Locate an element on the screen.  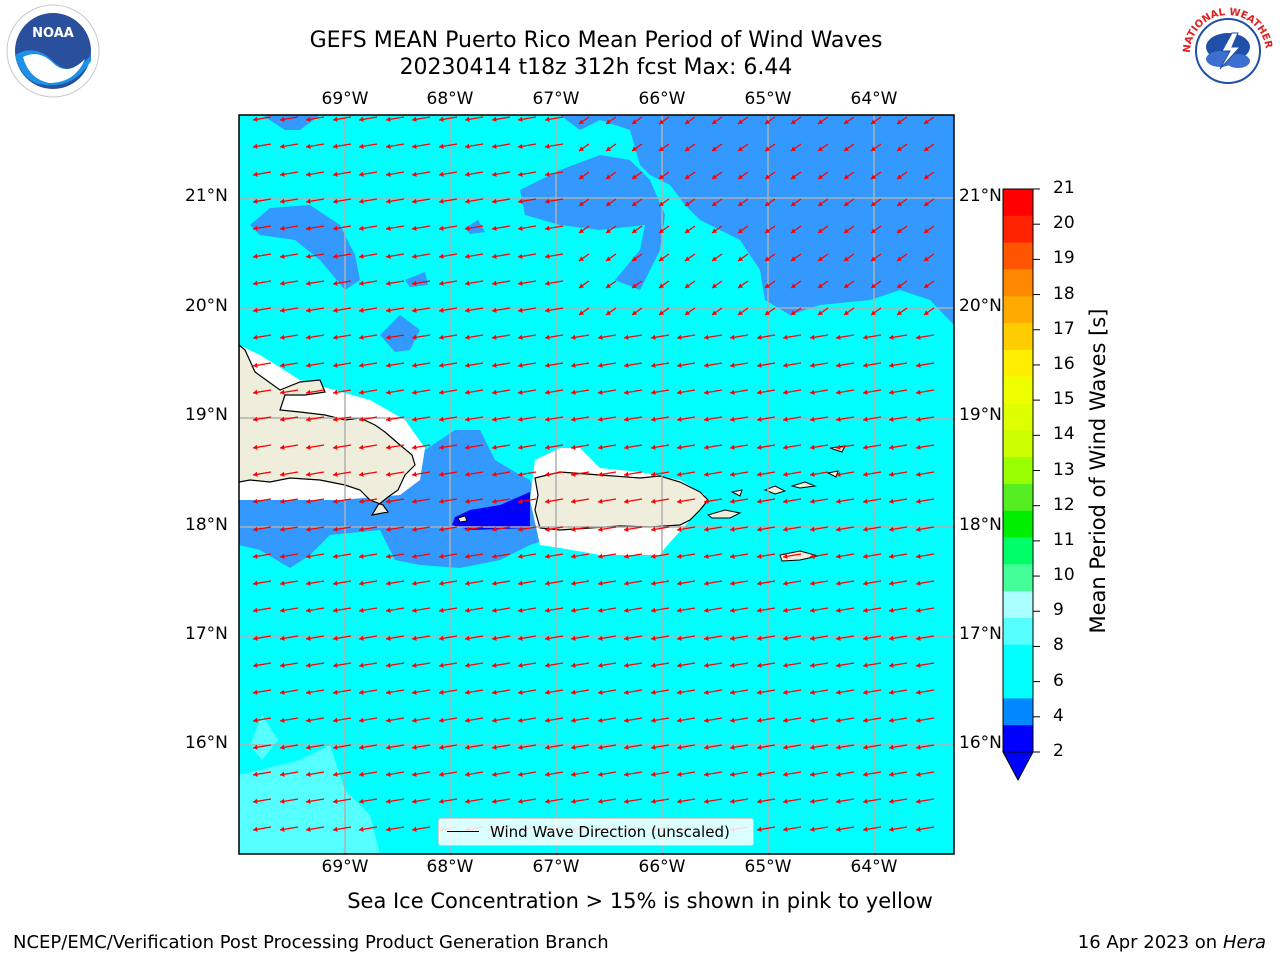
virgin-islands is located at coordinates (788, 471).